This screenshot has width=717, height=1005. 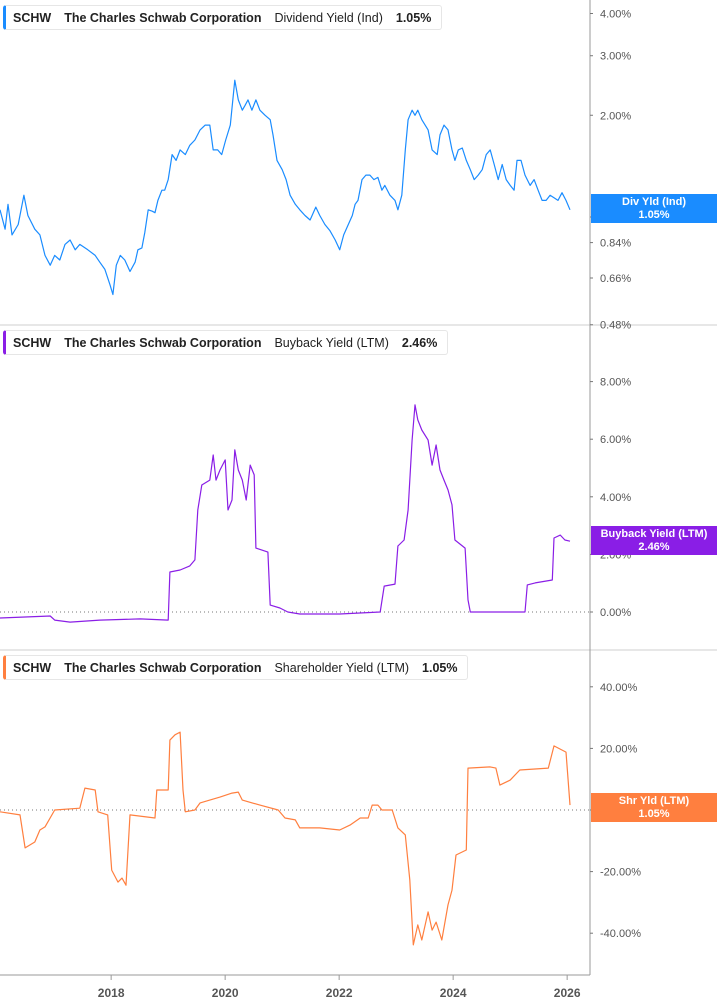 I want to click on badge-shareholder-yield: Shr Yld (LTM) 1.05%, so click(x=654, y=807).